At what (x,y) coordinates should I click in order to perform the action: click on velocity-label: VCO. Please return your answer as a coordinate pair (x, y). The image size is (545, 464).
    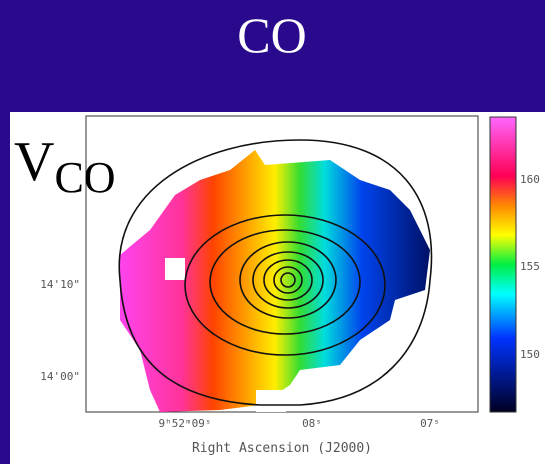
    Looking at the image, I should click on (65, 166).